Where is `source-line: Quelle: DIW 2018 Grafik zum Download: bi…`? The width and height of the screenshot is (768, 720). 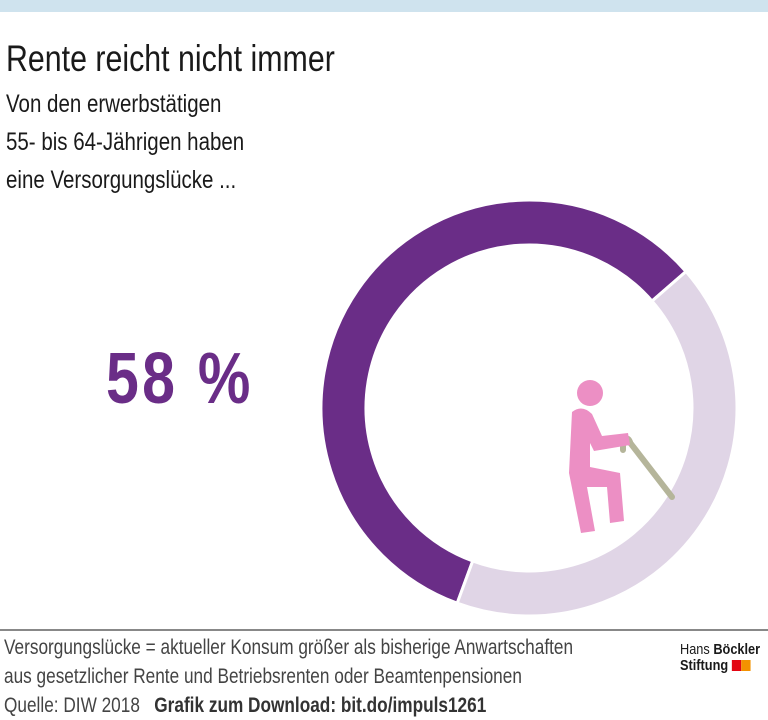
source-line: Quelle: DIW 2018 Grafik zum Download: bi… is located at coordinates (245, 706).